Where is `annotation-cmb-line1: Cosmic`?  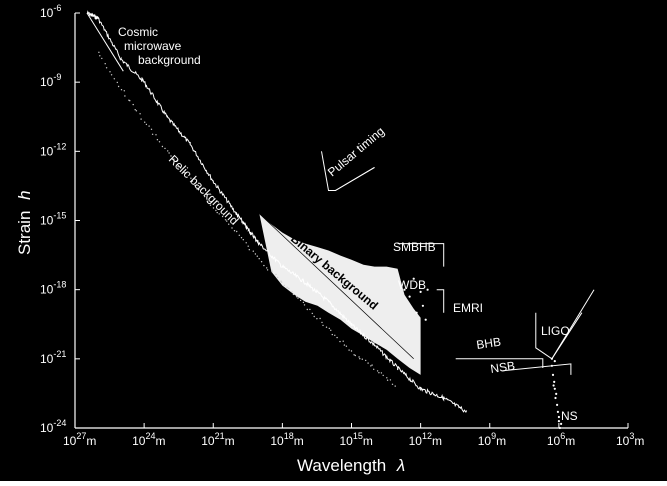
annotation-cmb-line1: Cosmic is located at coordinates (138, 32).